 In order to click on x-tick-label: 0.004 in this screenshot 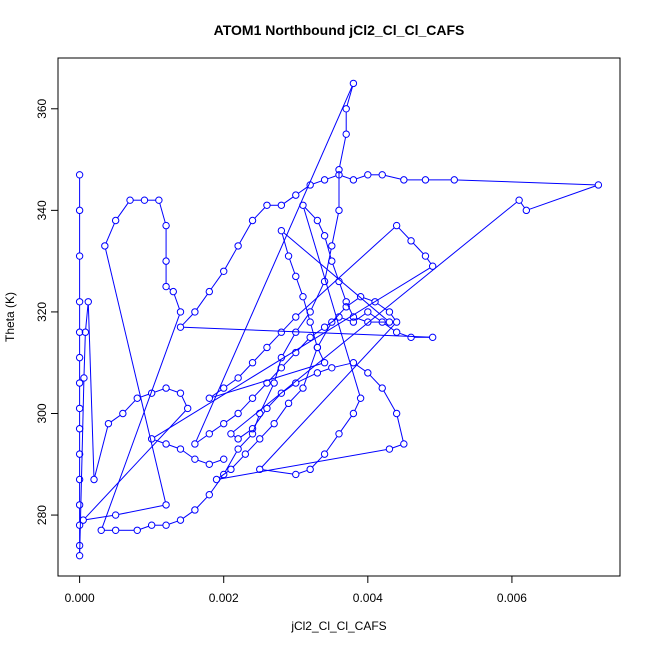, I will do `click(368, 598)`.